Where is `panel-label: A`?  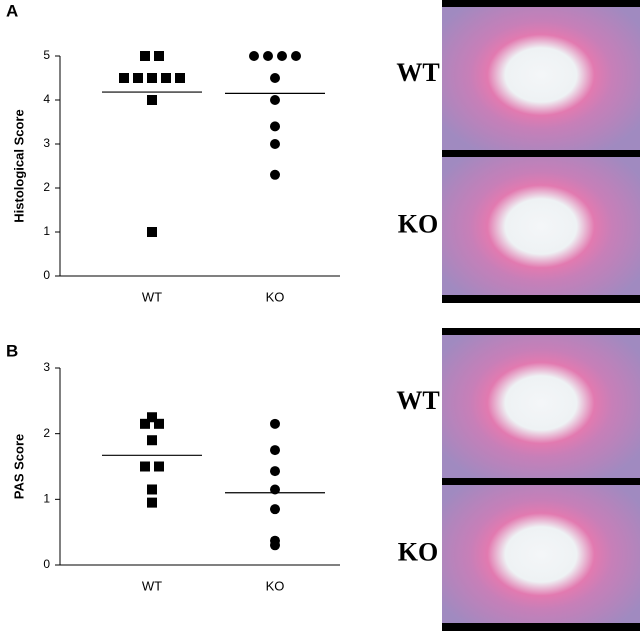
panel-label: A is located at coordinates (12, 10).